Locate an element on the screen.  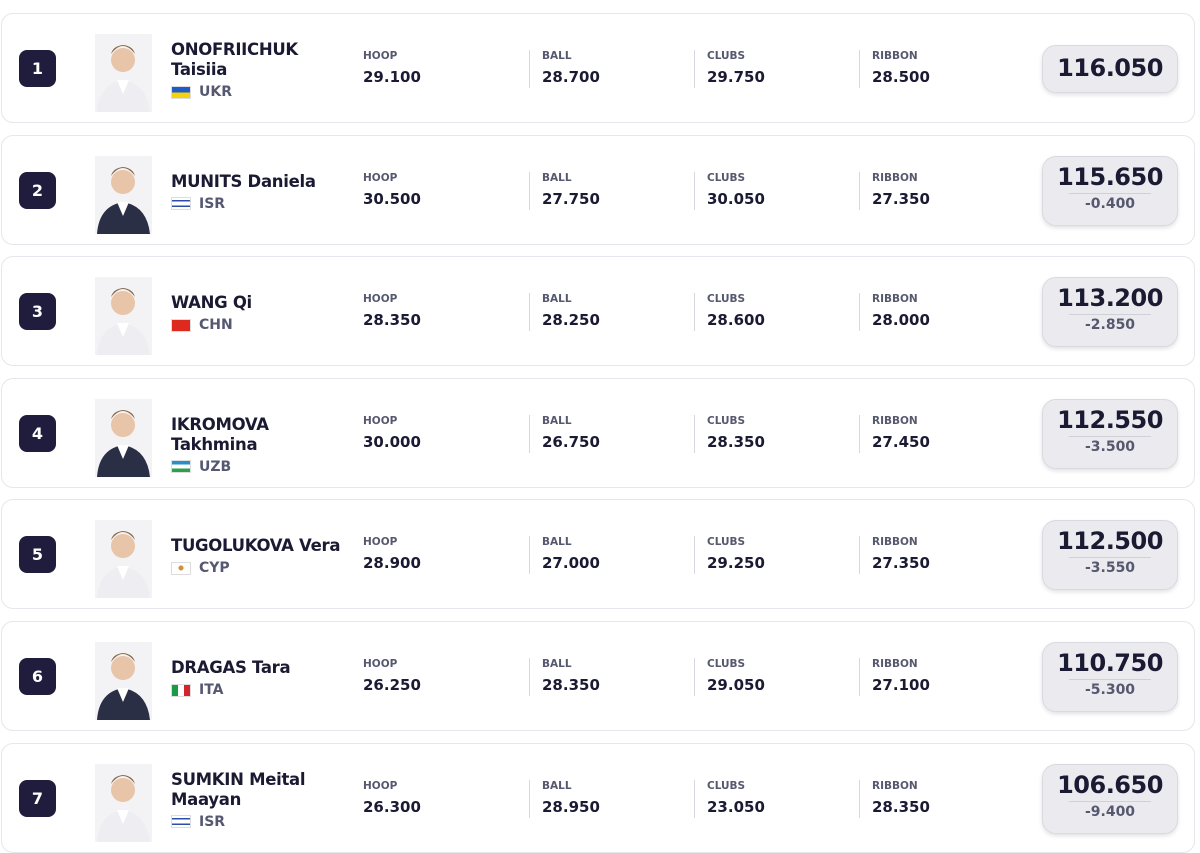
score-value: 29.050 is located at coordinates (736, 685).